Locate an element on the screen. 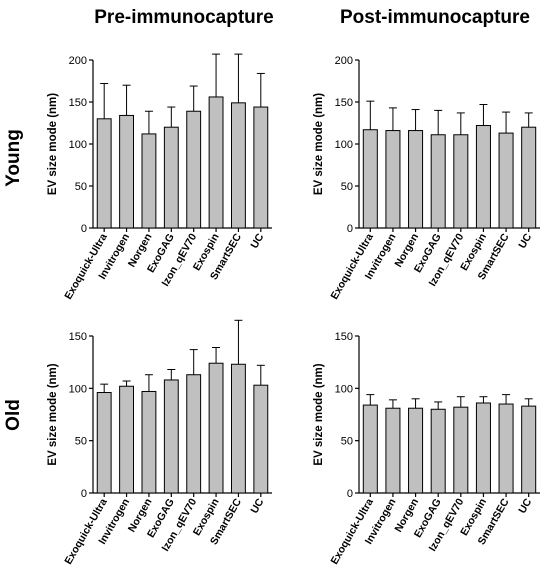  column-title-pre: Pre-immunocapture is located at coordinates (183, 17).